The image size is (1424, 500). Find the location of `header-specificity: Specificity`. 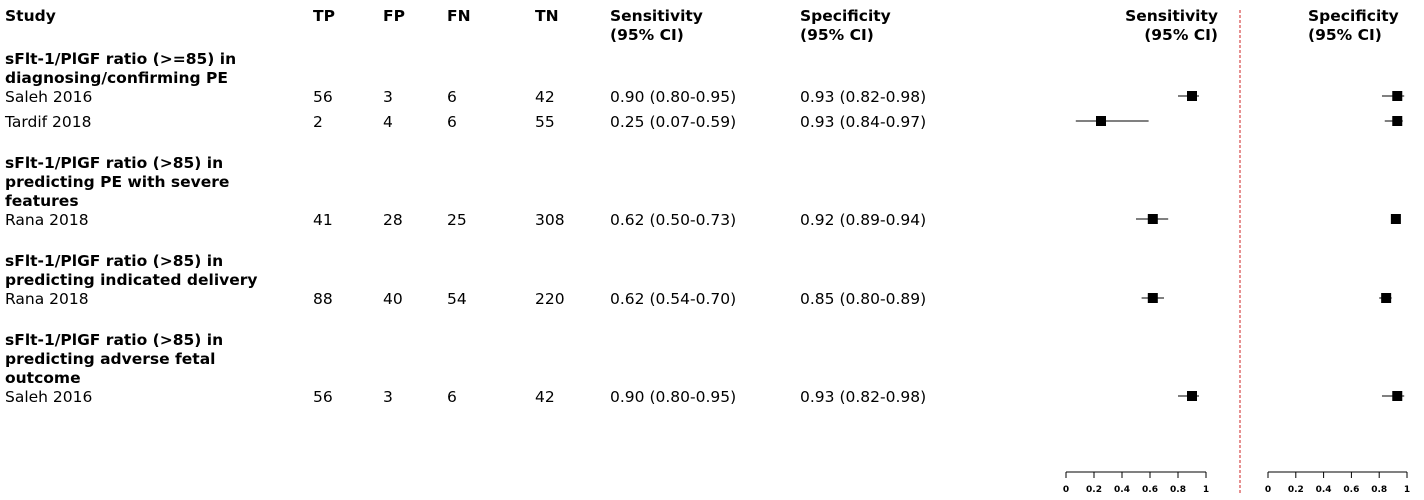

header-specificity: Specificity is located at coordinates (845, 16).